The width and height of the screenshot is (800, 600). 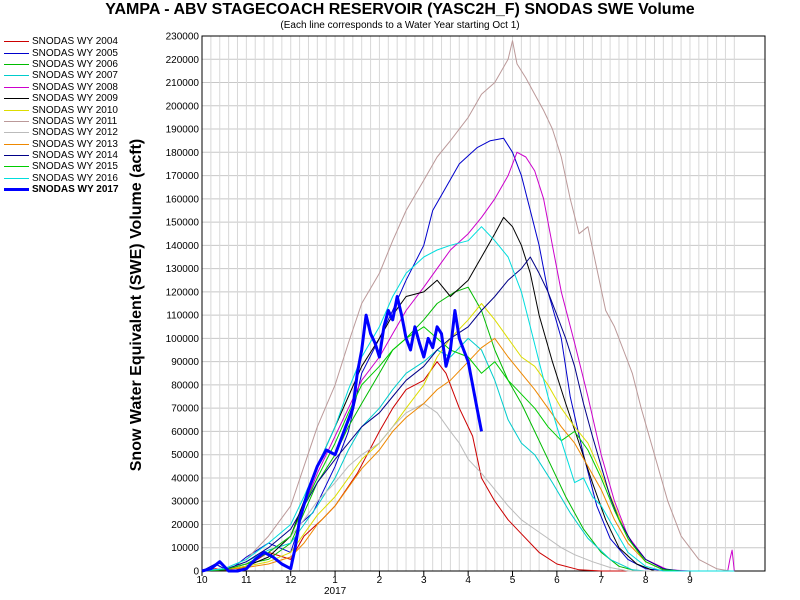 What do you see at coordinates (75, 87) in the screenshot?
I see `legend-label: SNODAS WY 2008` at bounding box center [75, 87].